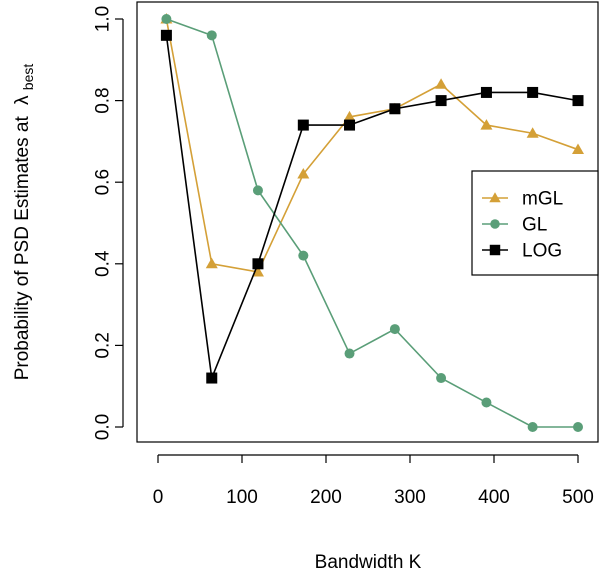 The width and height of the screenshot is (615, 578). Describe the element at coordinates (495, 224) in the screenshot. I see `legend-marker-gl` at that location.